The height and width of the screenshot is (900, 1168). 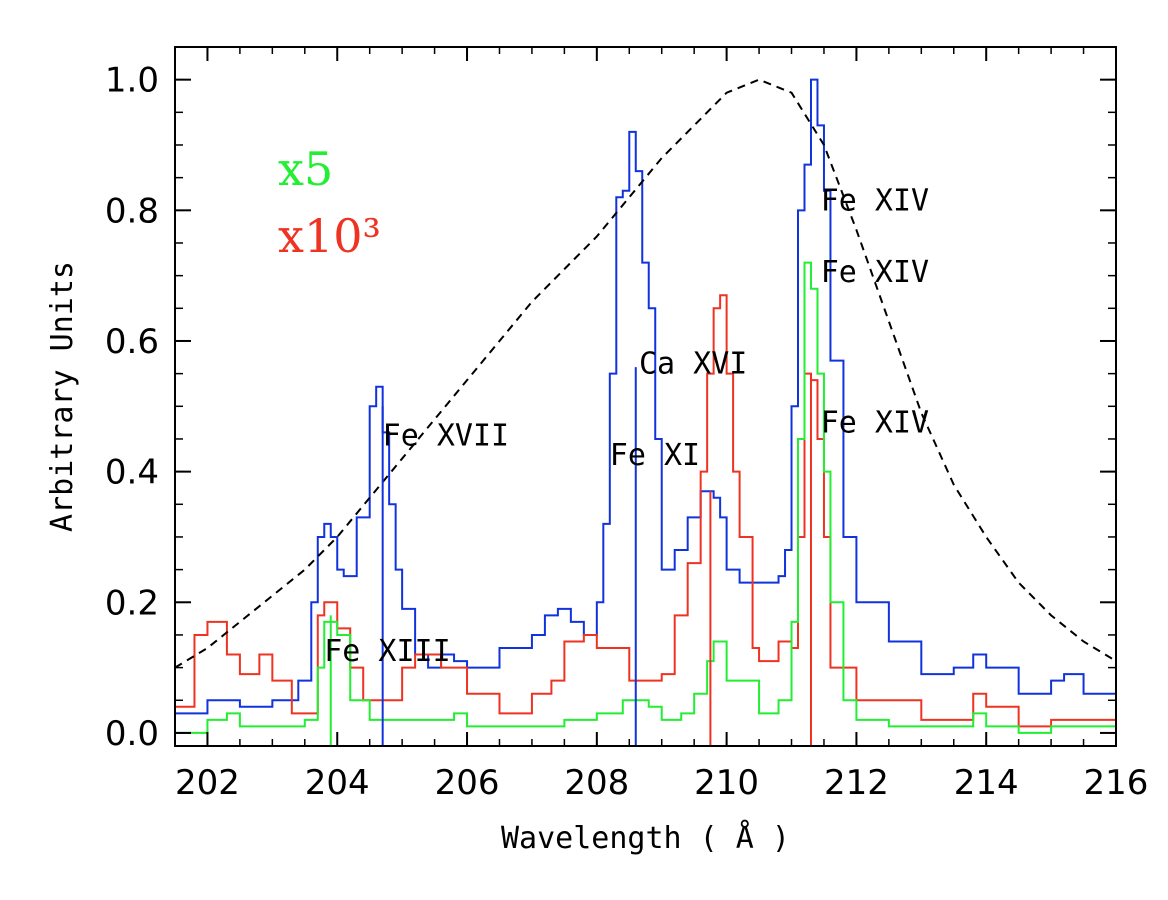 What do you see at coordinates (446, 435) in the screenshot?
I see `ion-label: Fe XVII` at bounding box center [446, 435].